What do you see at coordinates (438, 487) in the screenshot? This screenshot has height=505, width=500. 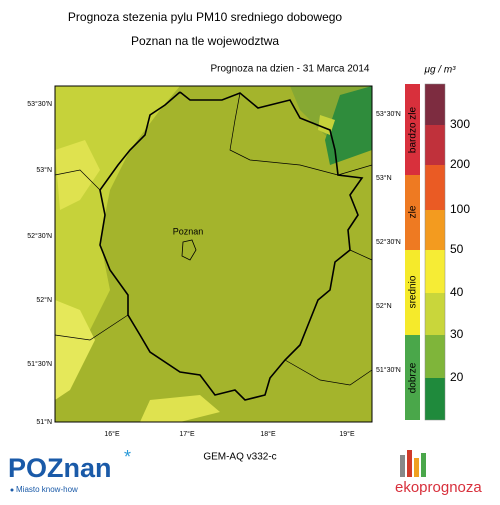 I see `logo-right: ekoprognoza` at bounding box center [438, 487].